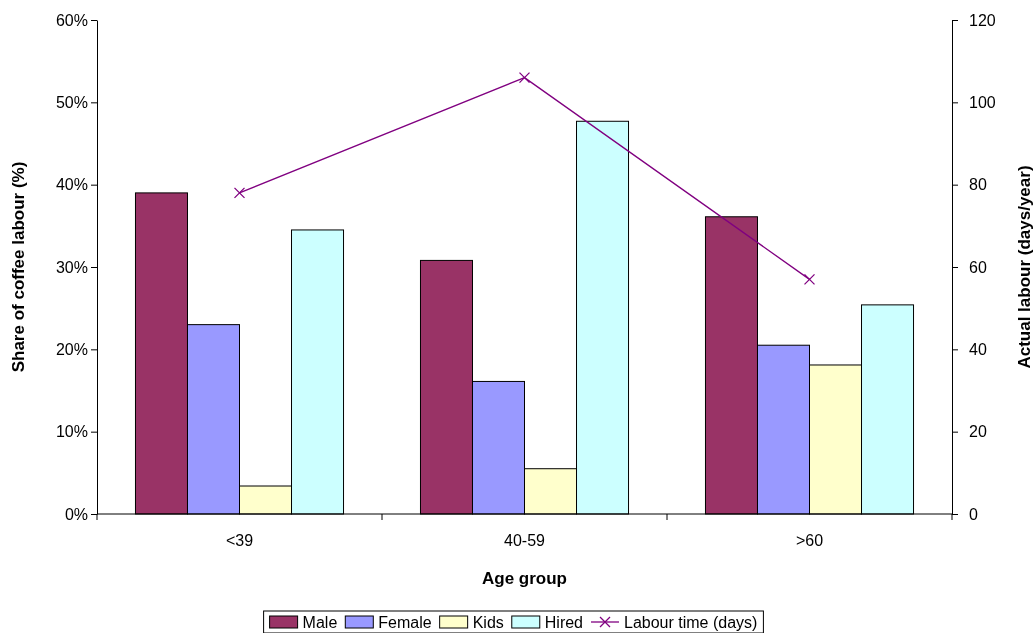  I want to click on legend-label: Male, so click(320, 622).